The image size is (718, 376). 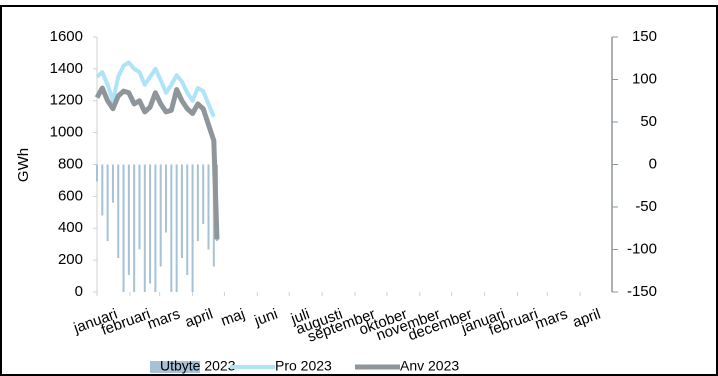 What do you see at coordinates (648, 121) in the screenshot?
I see `y2-tick-label: 50` at bounding box center [648, 121].